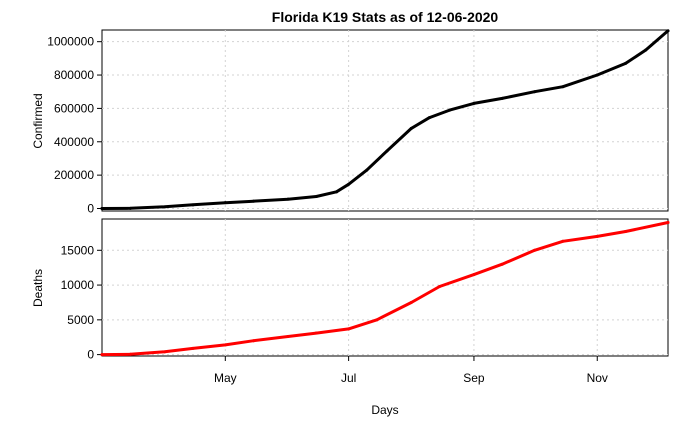  Describe the element at coordinates (411, 370) in the screenshot. I see `x-axis: May Jul Sep Nov` at that location.